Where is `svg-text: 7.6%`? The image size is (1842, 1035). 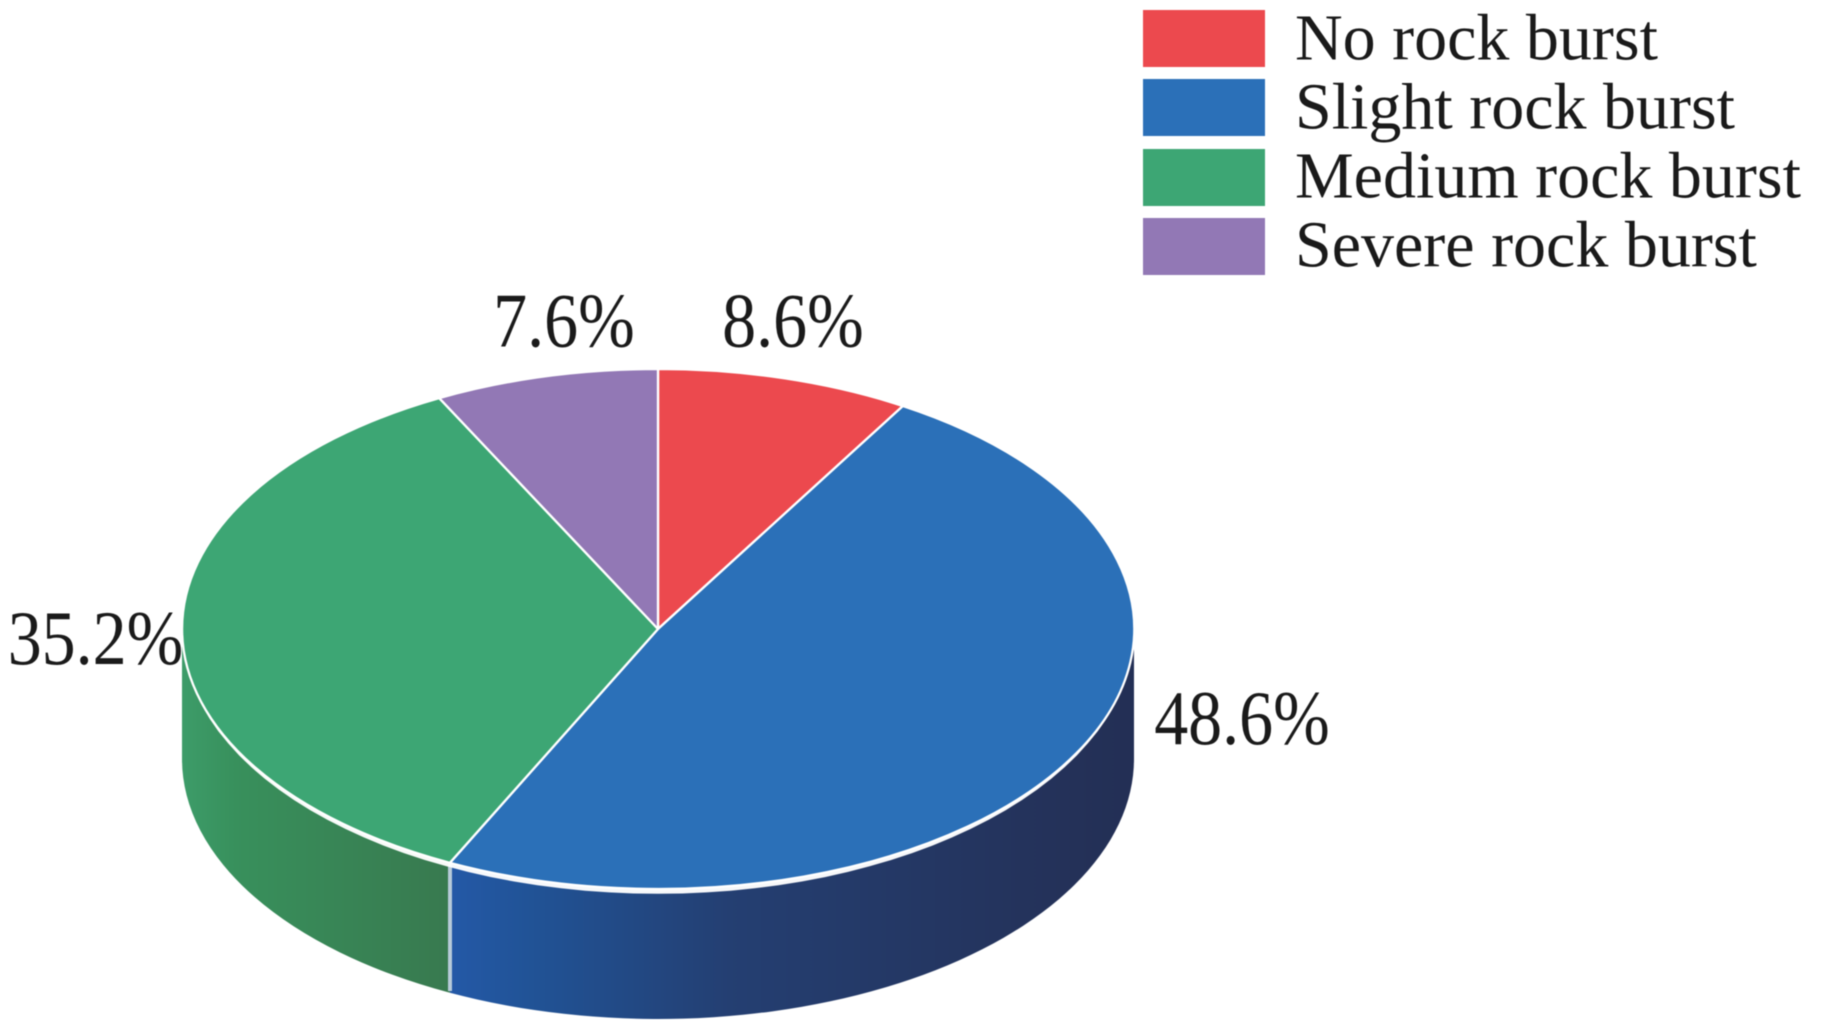
svg-text: 7.6% is located at coordinates (564, 320).